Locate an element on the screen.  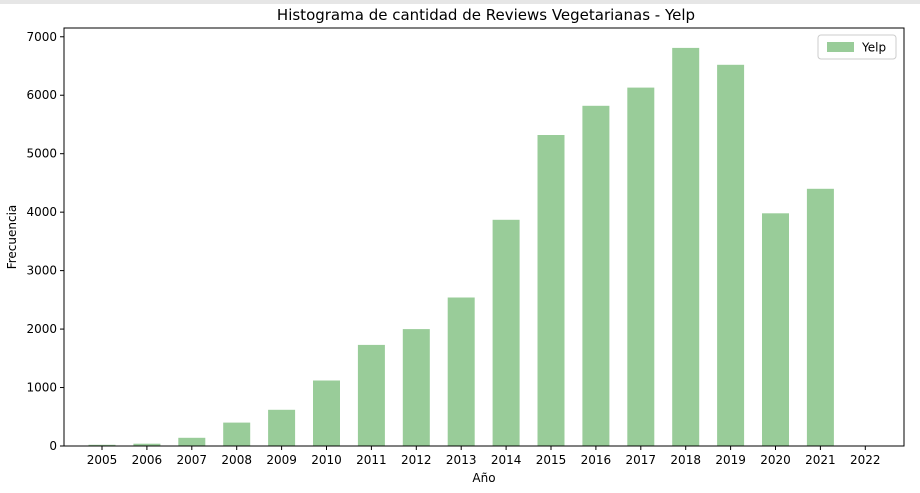
y-tick-label-3000: 3000 is located at coordinates (41, 271).